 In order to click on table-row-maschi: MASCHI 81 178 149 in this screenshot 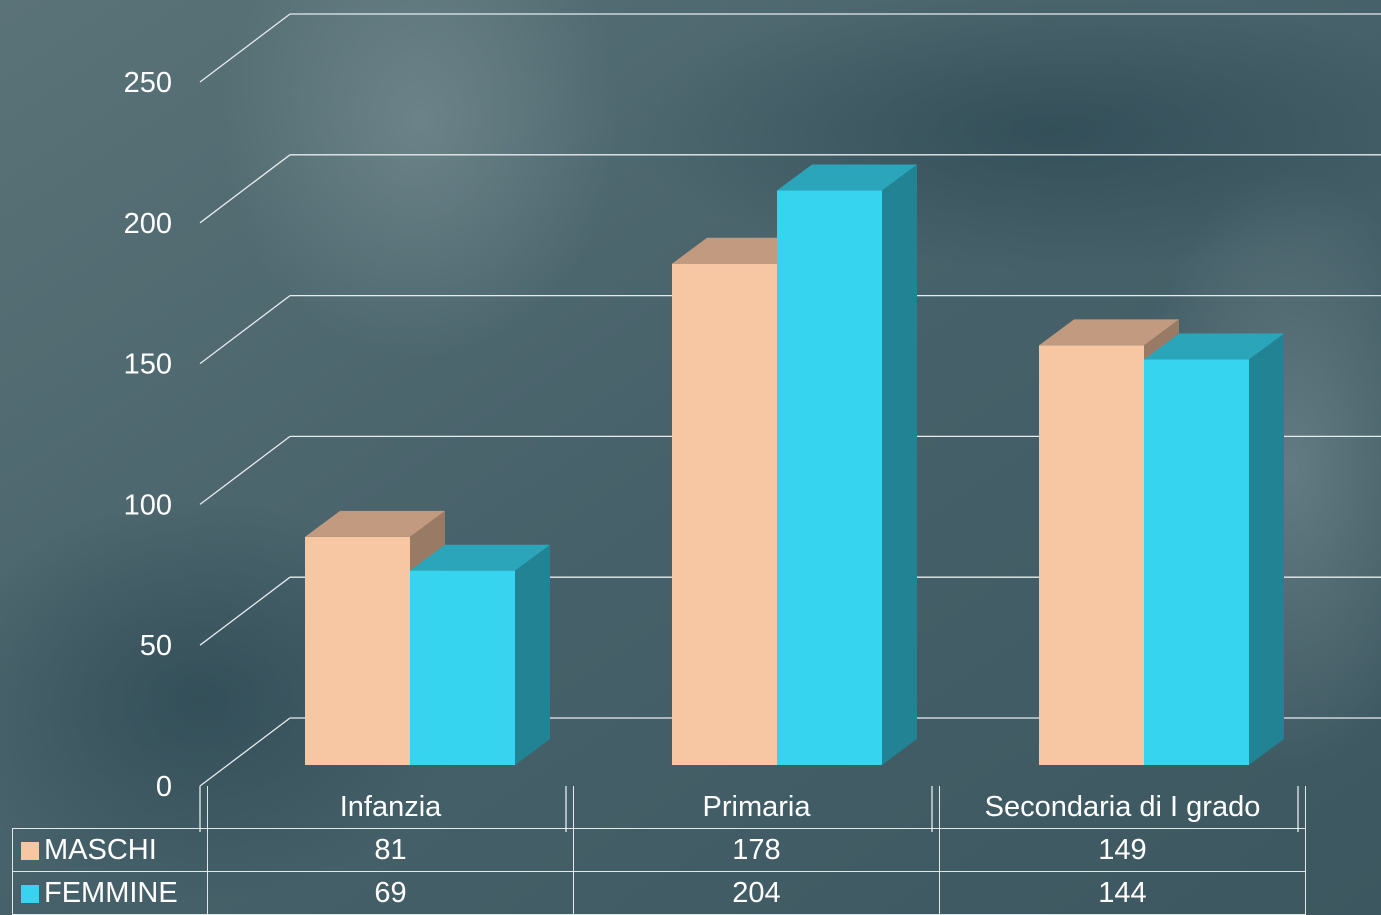, I will do `click(659, 850)`.